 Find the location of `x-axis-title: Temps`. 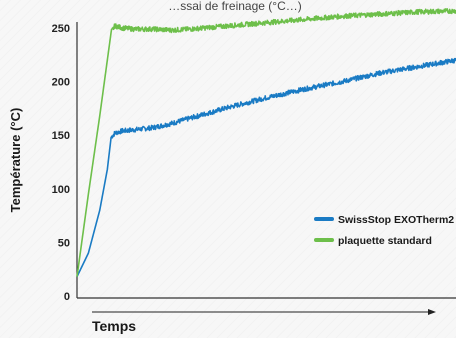

x-axis-title: Temps is located at coordinates (114, 326).